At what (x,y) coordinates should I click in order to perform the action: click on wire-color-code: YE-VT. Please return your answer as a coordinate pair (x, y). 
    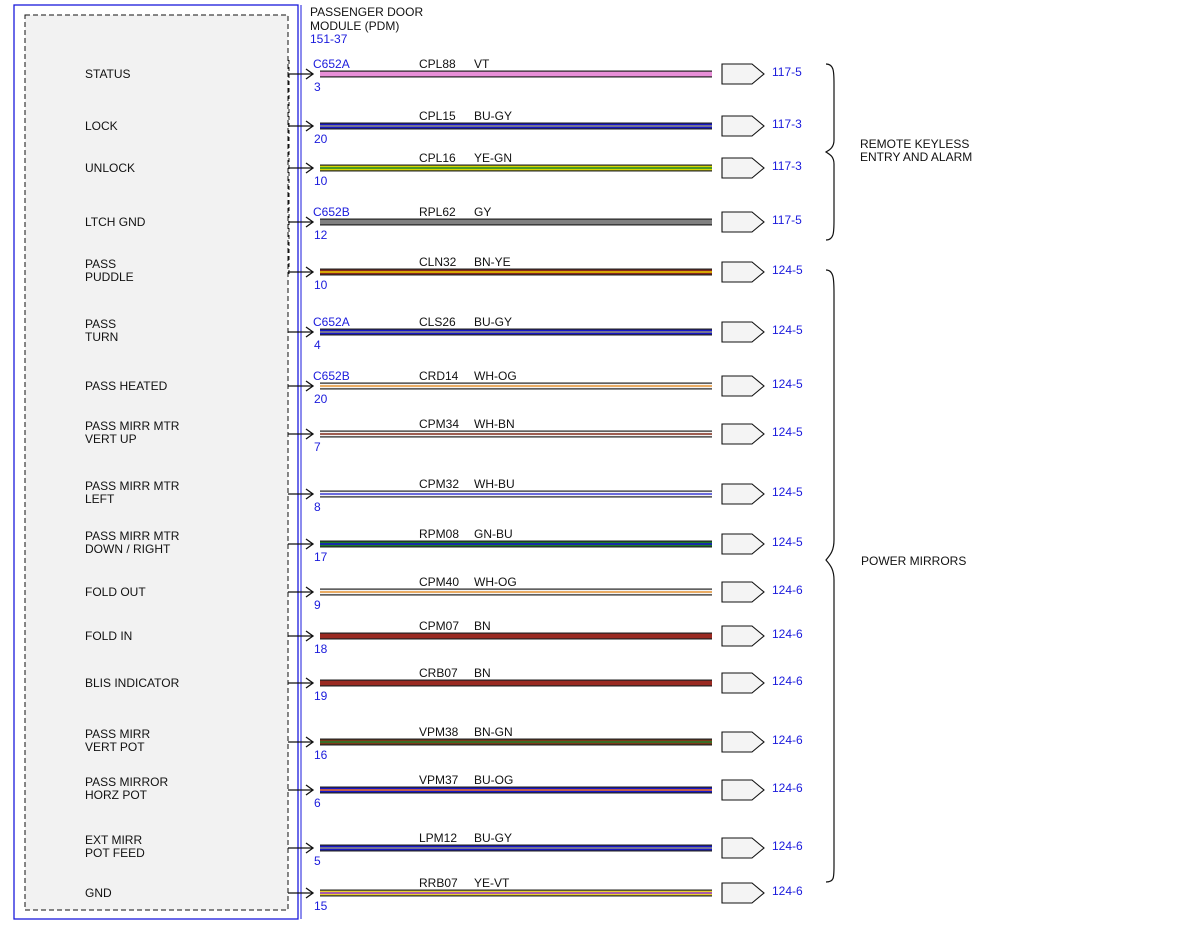
    Looking at the image, I should click on (492, 883).